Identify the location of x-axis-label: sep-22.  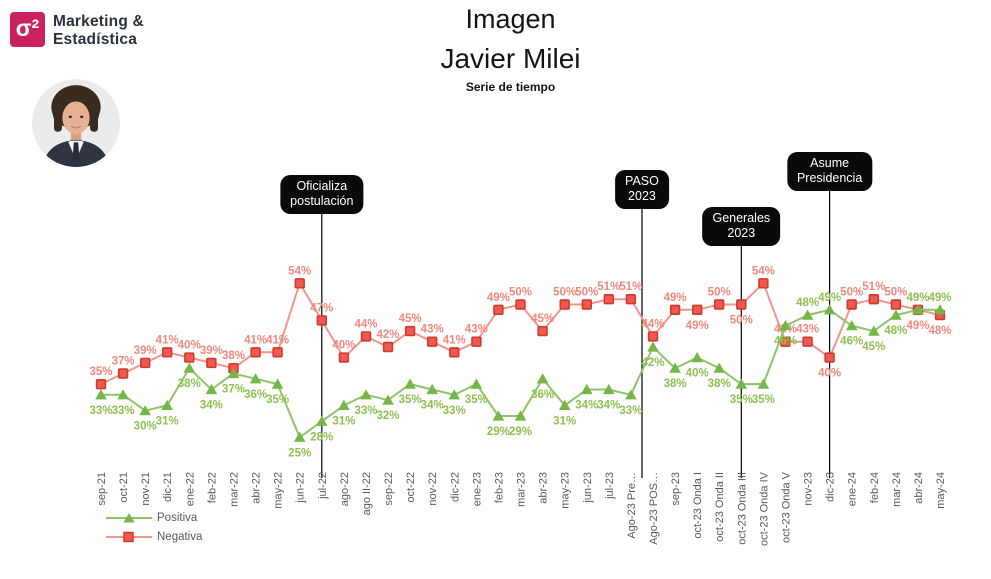
(389, 489).